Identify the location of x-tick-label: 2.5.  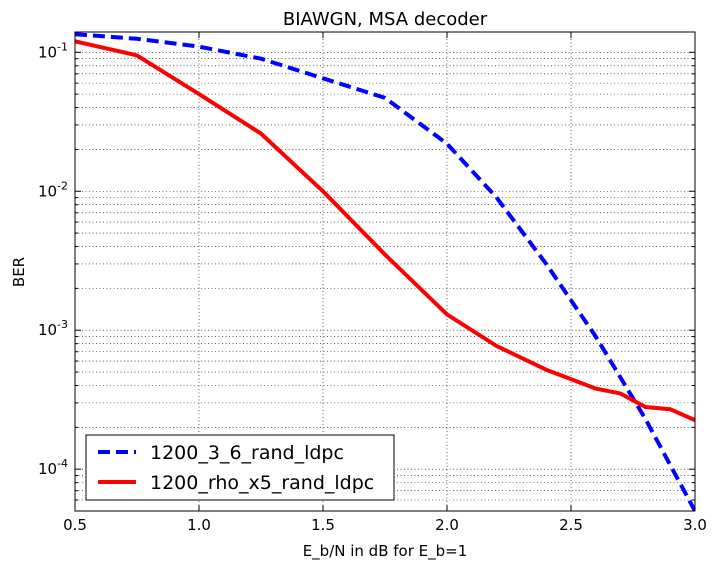
(571, 525).